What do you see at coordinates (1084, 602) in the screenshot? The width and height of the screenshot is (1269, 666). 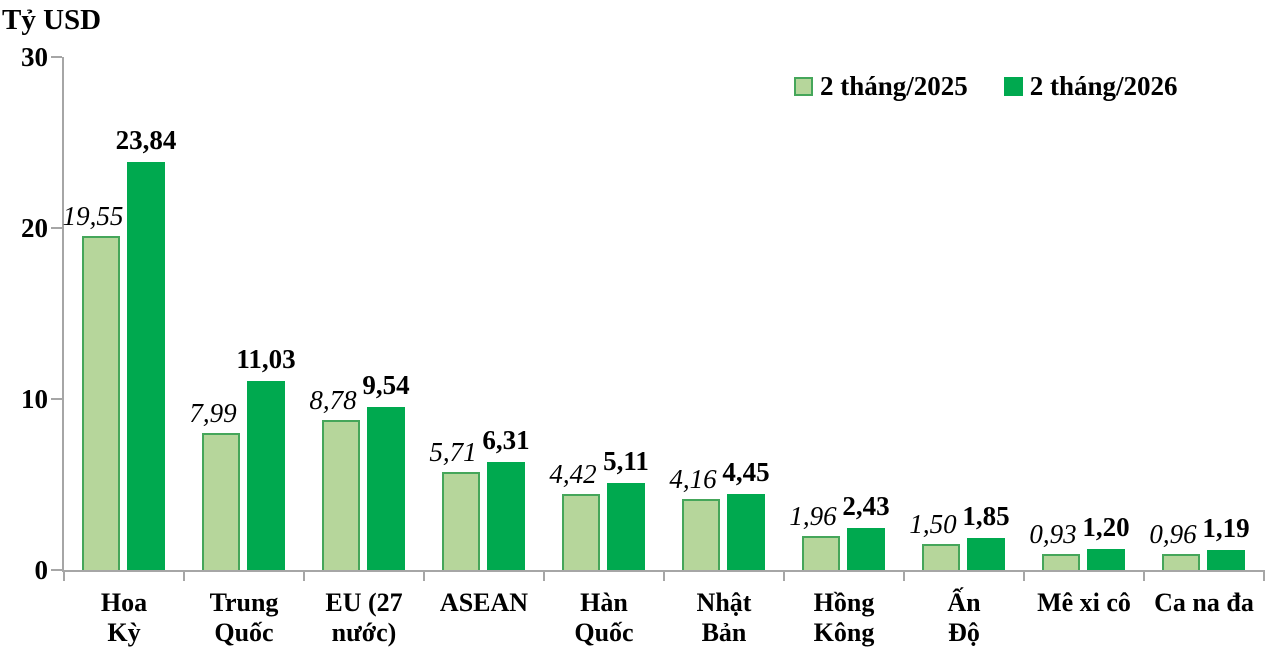 I see `category-label-8: Mê xi cô` at bounding box center [1084, 602].